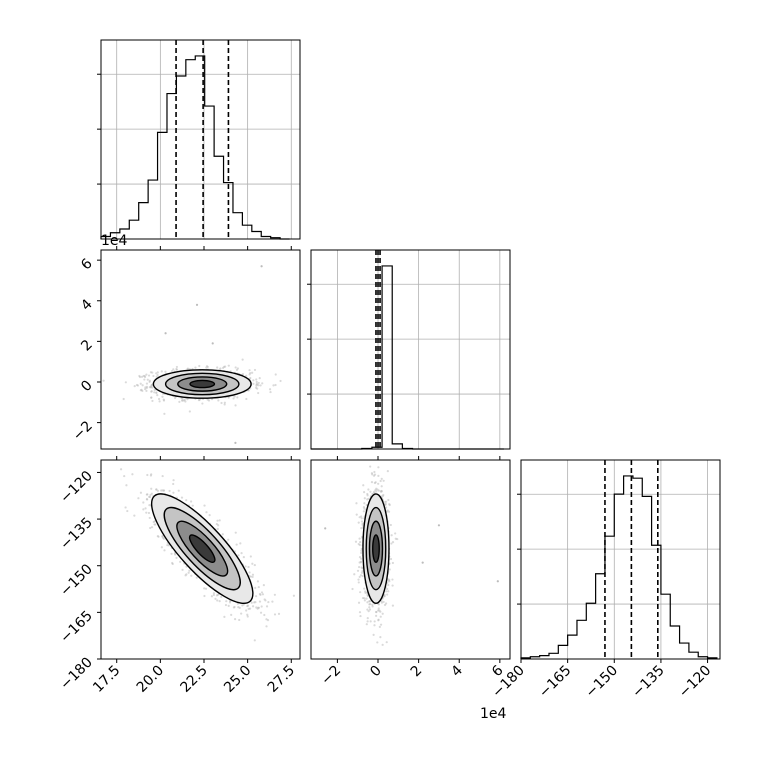  I want to click on scale-label-p1-y: 1e4, so click(114, 241).